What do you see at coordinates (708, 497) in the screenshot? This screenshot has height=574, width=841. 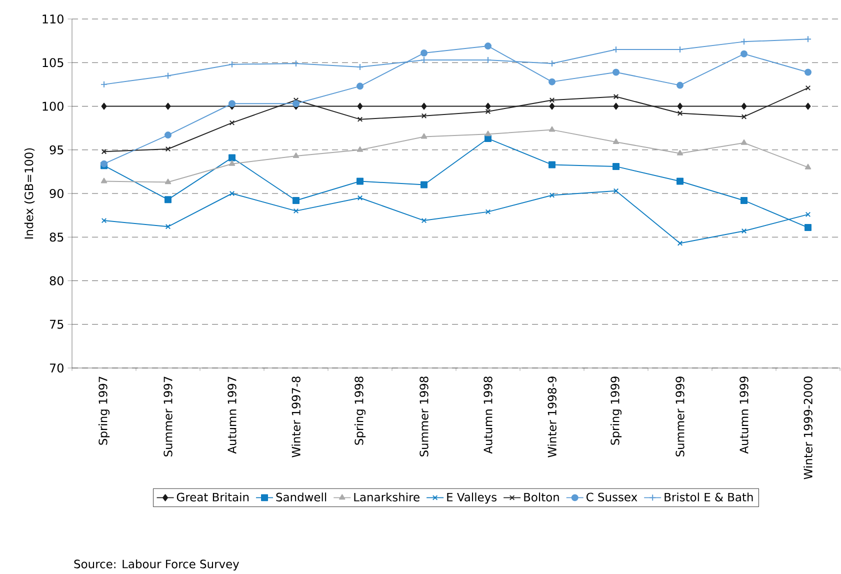 I see `legend-label: Bristol E & Bath` at bounding box center [708, 497].